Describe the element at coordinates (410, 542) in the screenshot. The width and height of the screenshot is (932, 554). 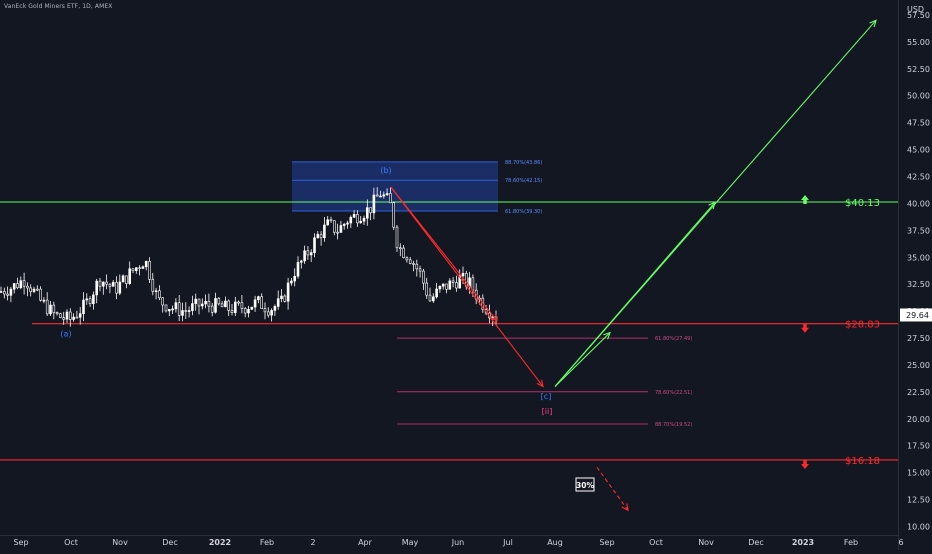
I see `x-tick-label: May` at that location.